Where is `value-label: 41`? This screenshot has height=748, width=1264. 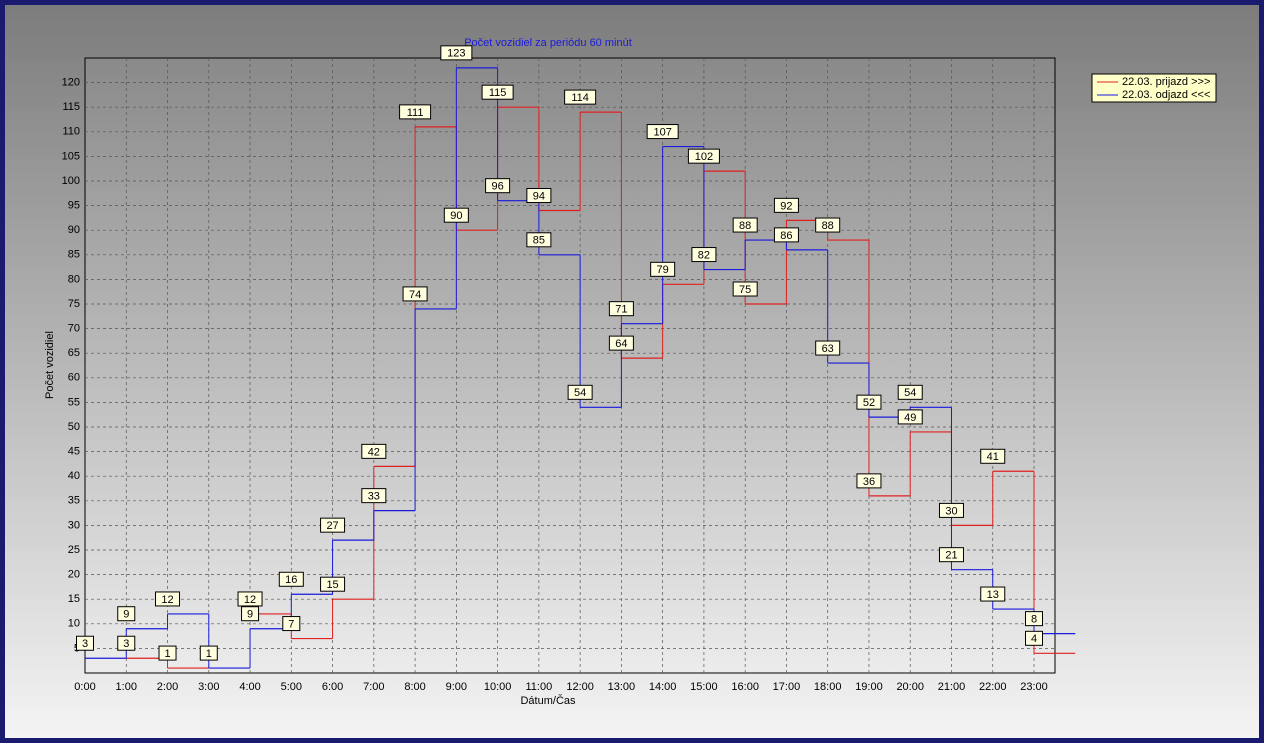 value-label: 41 is located at coordinates (993, 457).